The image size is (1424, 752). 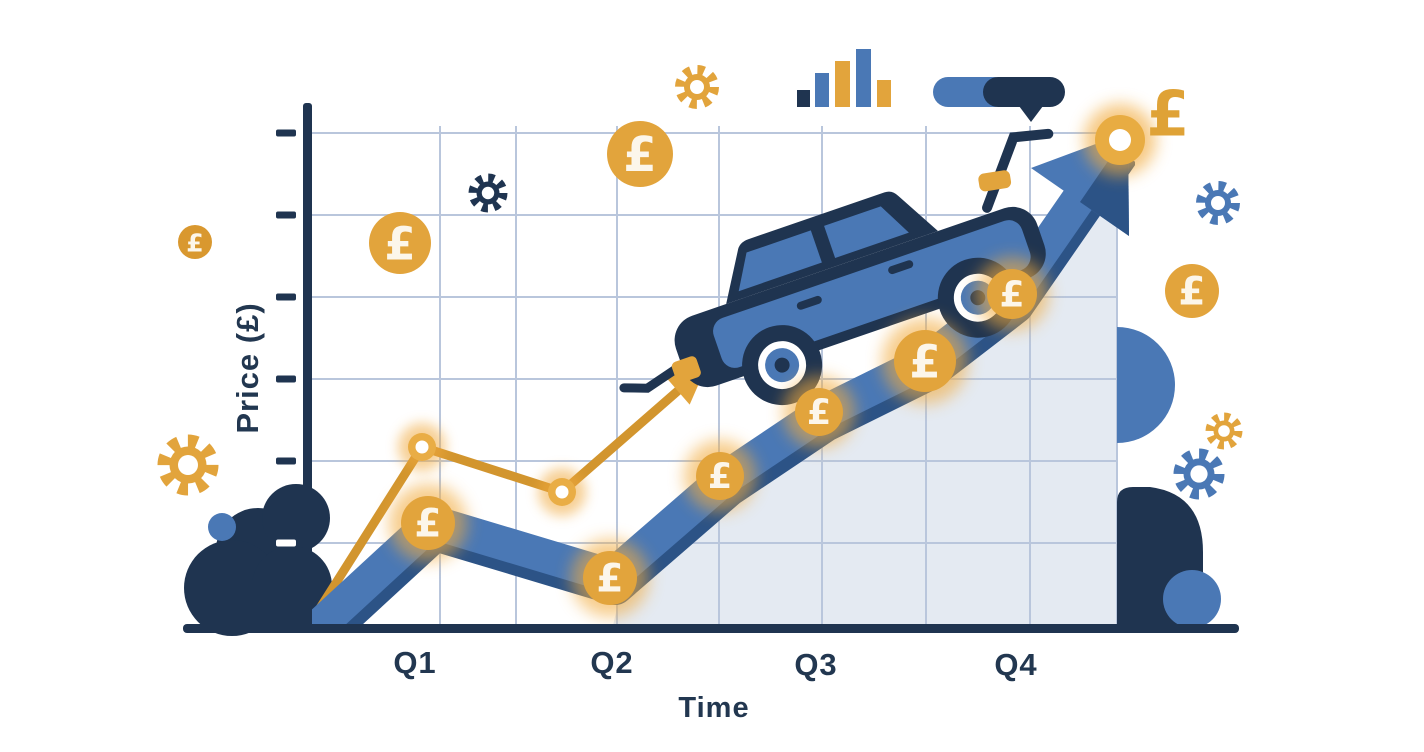 What do you see at coordinates (415, 662) in the screenshot?
I see `x-tick-q1: Q1` at bounding box center [415, 662].